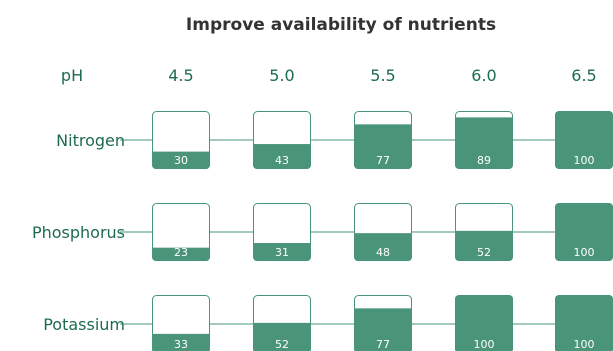  I want to click on ph-header-6-5: 6.5, so click(583, 75).